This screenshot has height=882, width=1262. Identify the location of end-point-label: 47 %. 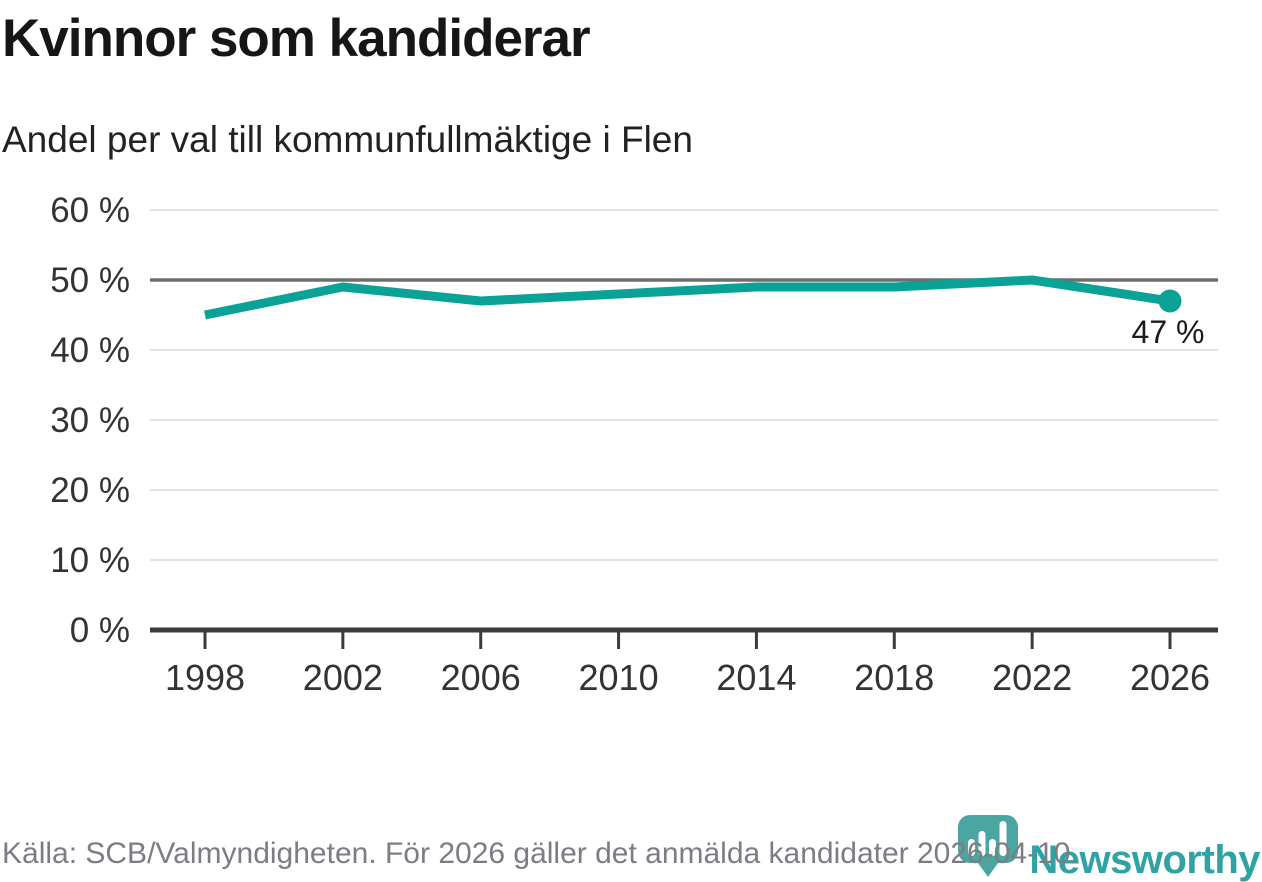
(1168, 332).